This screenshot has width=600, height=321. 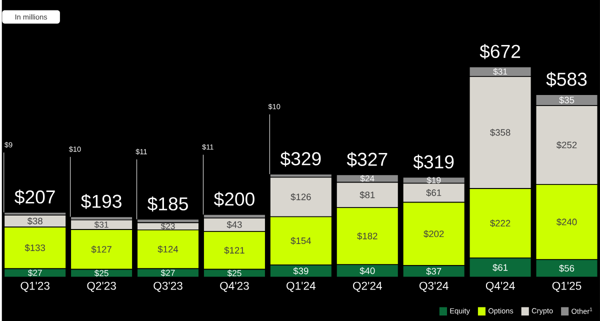 What do you see at coordinates (566, 100) in the screenshot?
I see `data-label: $35` at bounding box center [566, 100].